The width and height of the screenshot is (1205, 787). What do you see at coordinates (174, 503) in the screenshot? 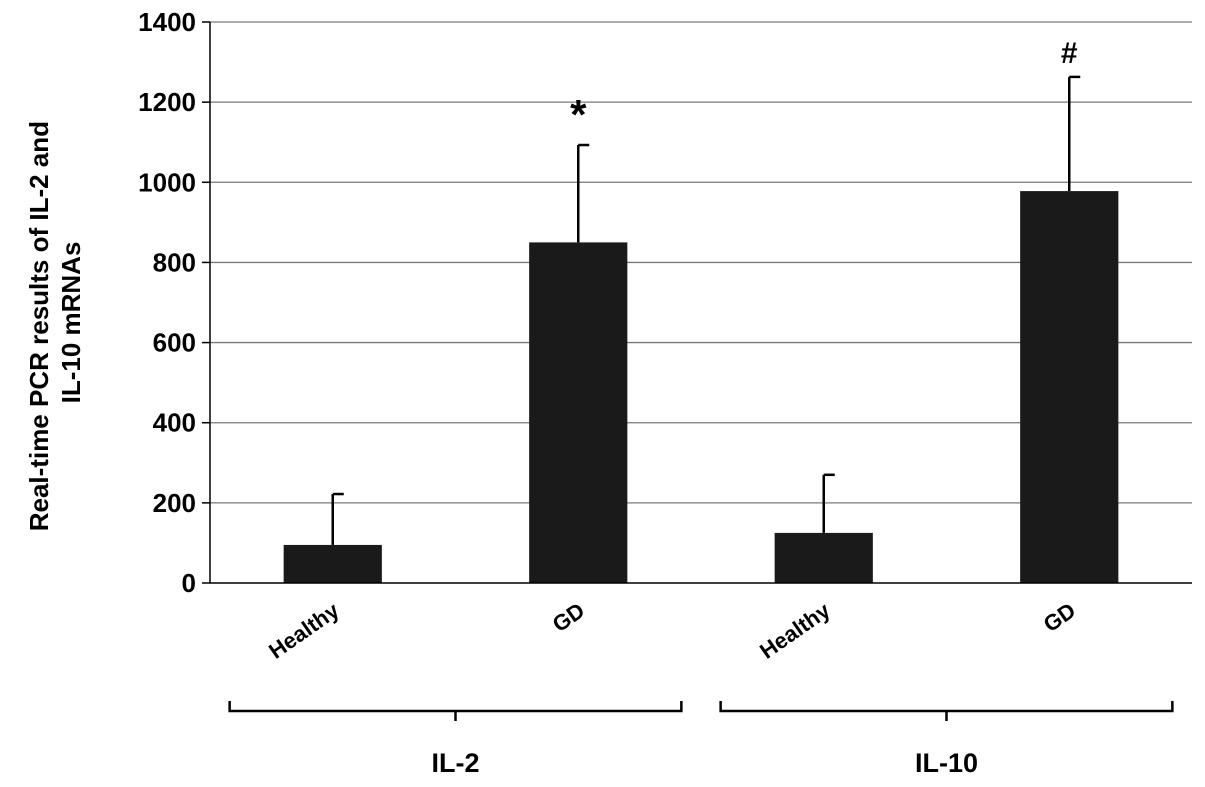
I see `y-tick-label: 200` at bounding box center [174, 503].